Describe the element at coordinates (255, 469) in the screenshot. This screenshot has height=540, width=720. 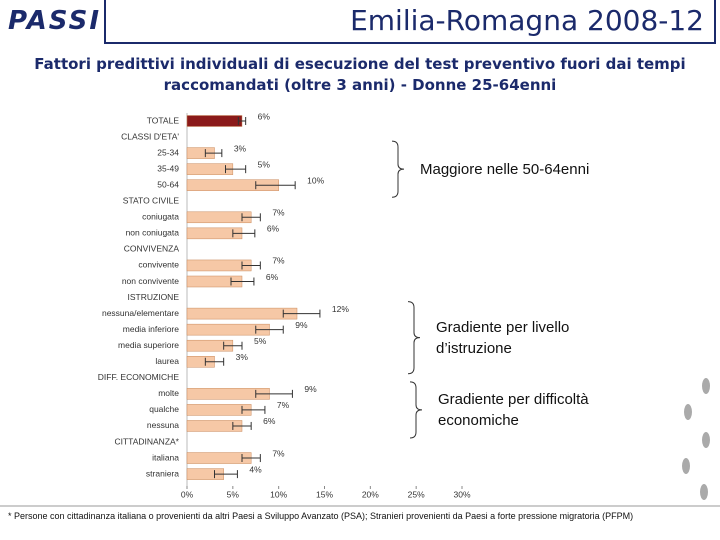
I see `data-label: 4%` at that location.